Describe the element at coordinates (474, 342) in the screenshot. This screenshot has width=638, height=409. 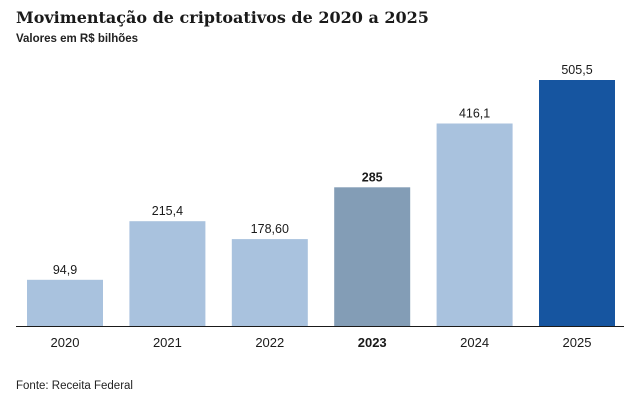
I see `category-label-2024: 2024` at that location.